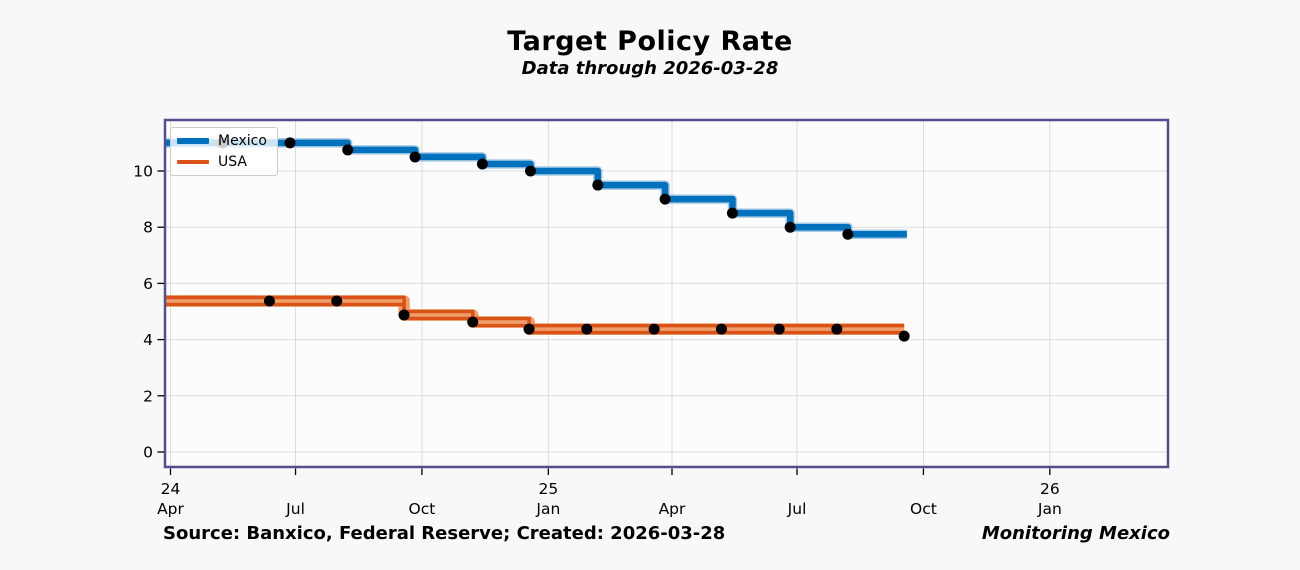 The height and width of the screenshot is (570, 1300). I want to click on y-tick-label: 6, so click(148, 284).